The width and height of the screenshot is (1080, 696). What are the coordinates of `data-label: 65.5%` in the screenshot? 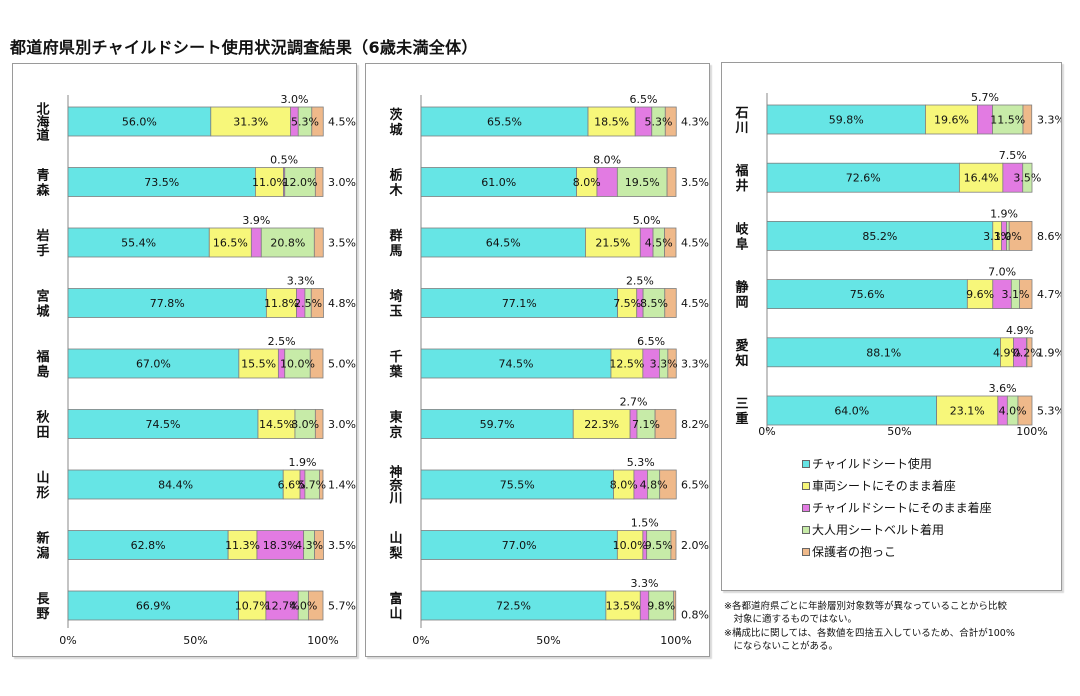 It's located at (504, 122).